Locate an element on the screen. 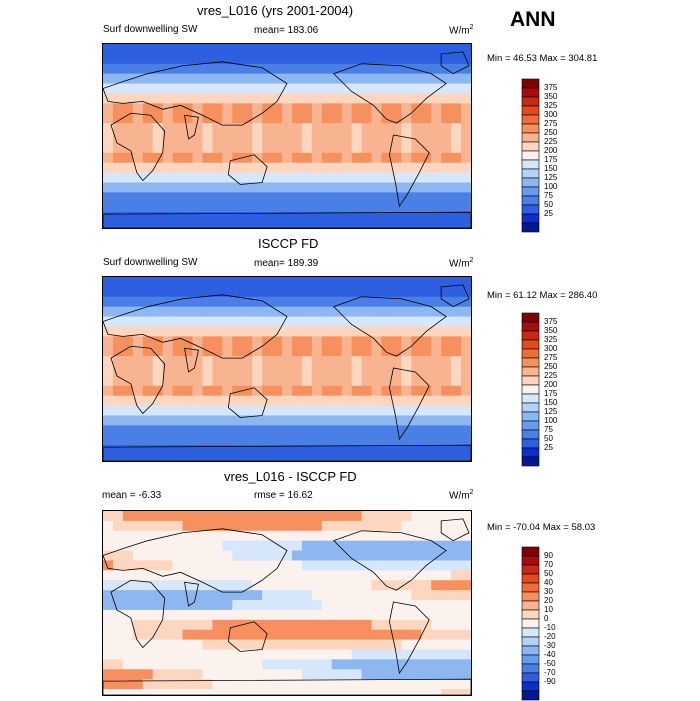 The width and height of the screenshot is (700, 701). mean-label: mean= 189.39 is located at coordinates (286, 263).